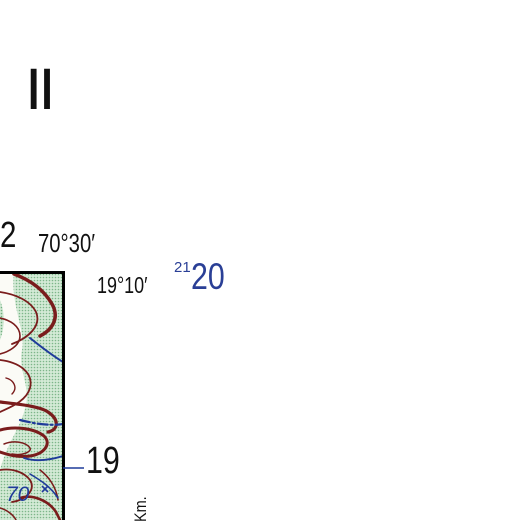 This screenshot has height=522, width=528. Describe the element at coordinates (41, 89) in the screenshot. I see `sheet-number: II` at that location.